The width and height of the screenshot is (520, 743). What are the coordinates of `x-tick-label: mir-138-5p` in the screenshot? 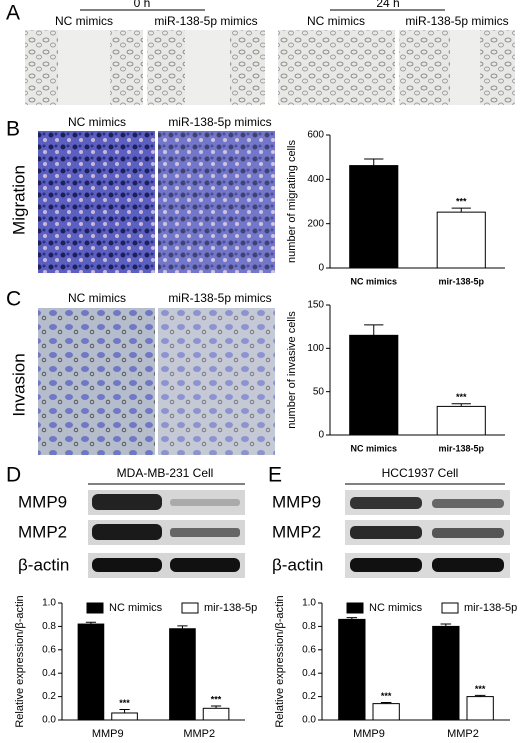 It's located at (461, 281).